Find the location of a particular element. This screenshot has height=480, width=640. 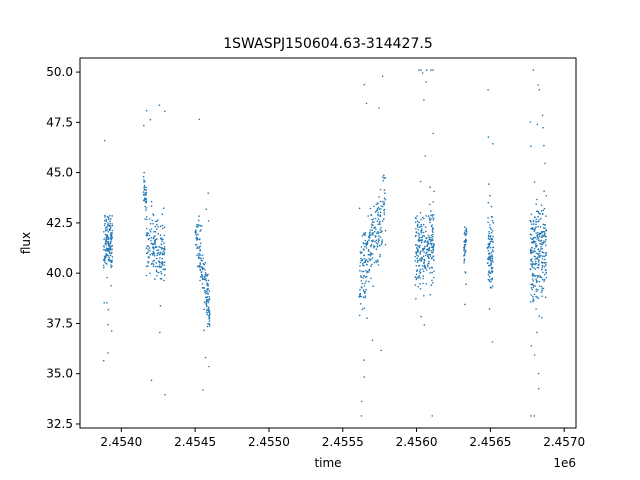

x-offset-label: 1e6 is located at coordinates (564, 463).